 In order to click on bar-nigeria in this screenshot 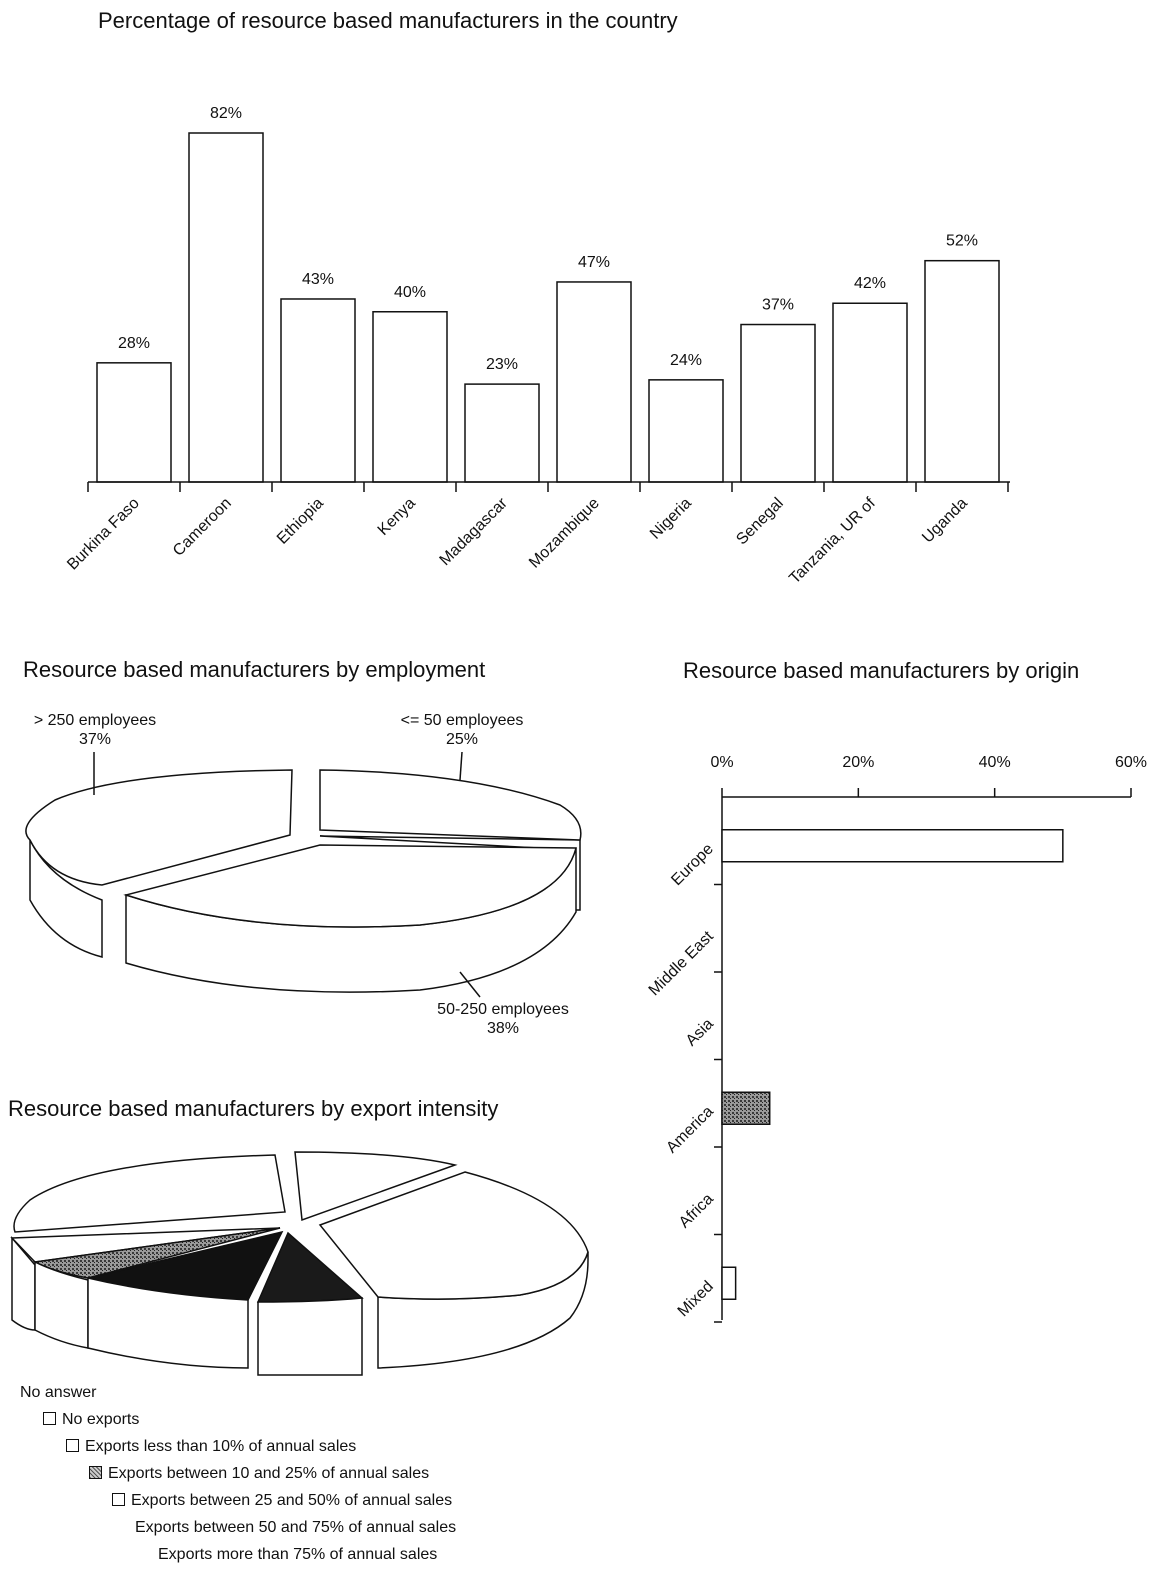, I will do `click(686, 431)`.